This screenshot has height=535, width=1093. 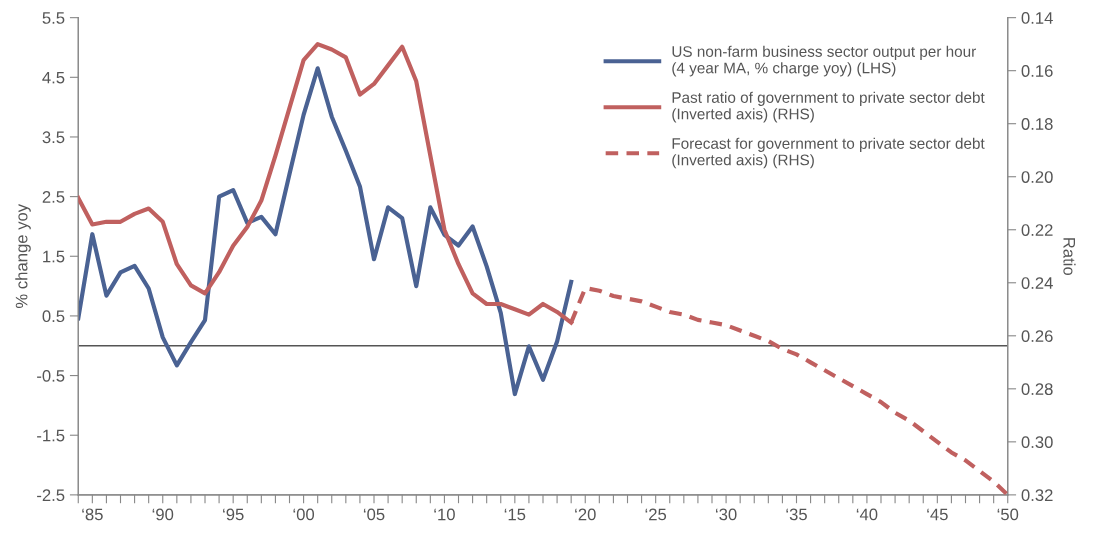 What do you see at coordinates (1037, 389) in the screenshot?
I see `y2-tick-label: 0.28` at bounding box center [1037, 389].